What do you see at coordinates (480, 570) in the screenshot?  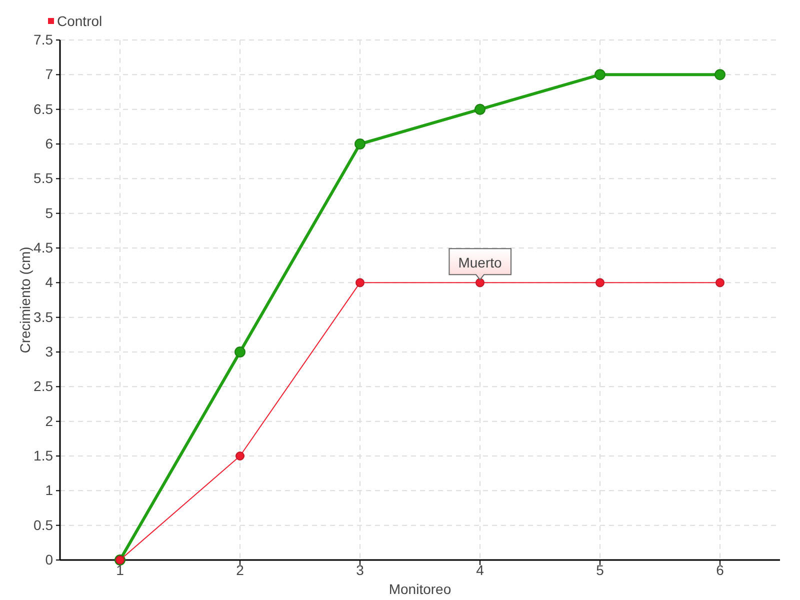 I see `x-tick-label: 4` at bounding box center [480, 570].